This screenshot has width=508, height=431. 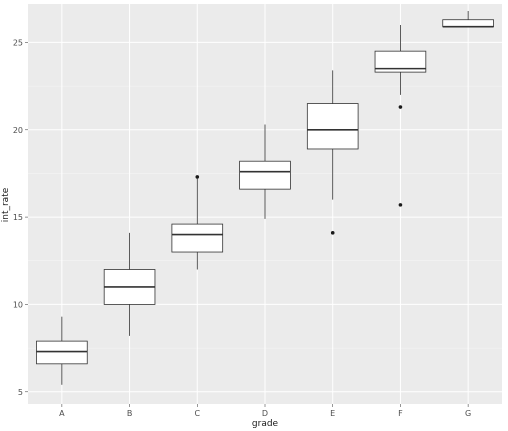 I want to click on x-tick-label: C, so click(x=197, y=413).